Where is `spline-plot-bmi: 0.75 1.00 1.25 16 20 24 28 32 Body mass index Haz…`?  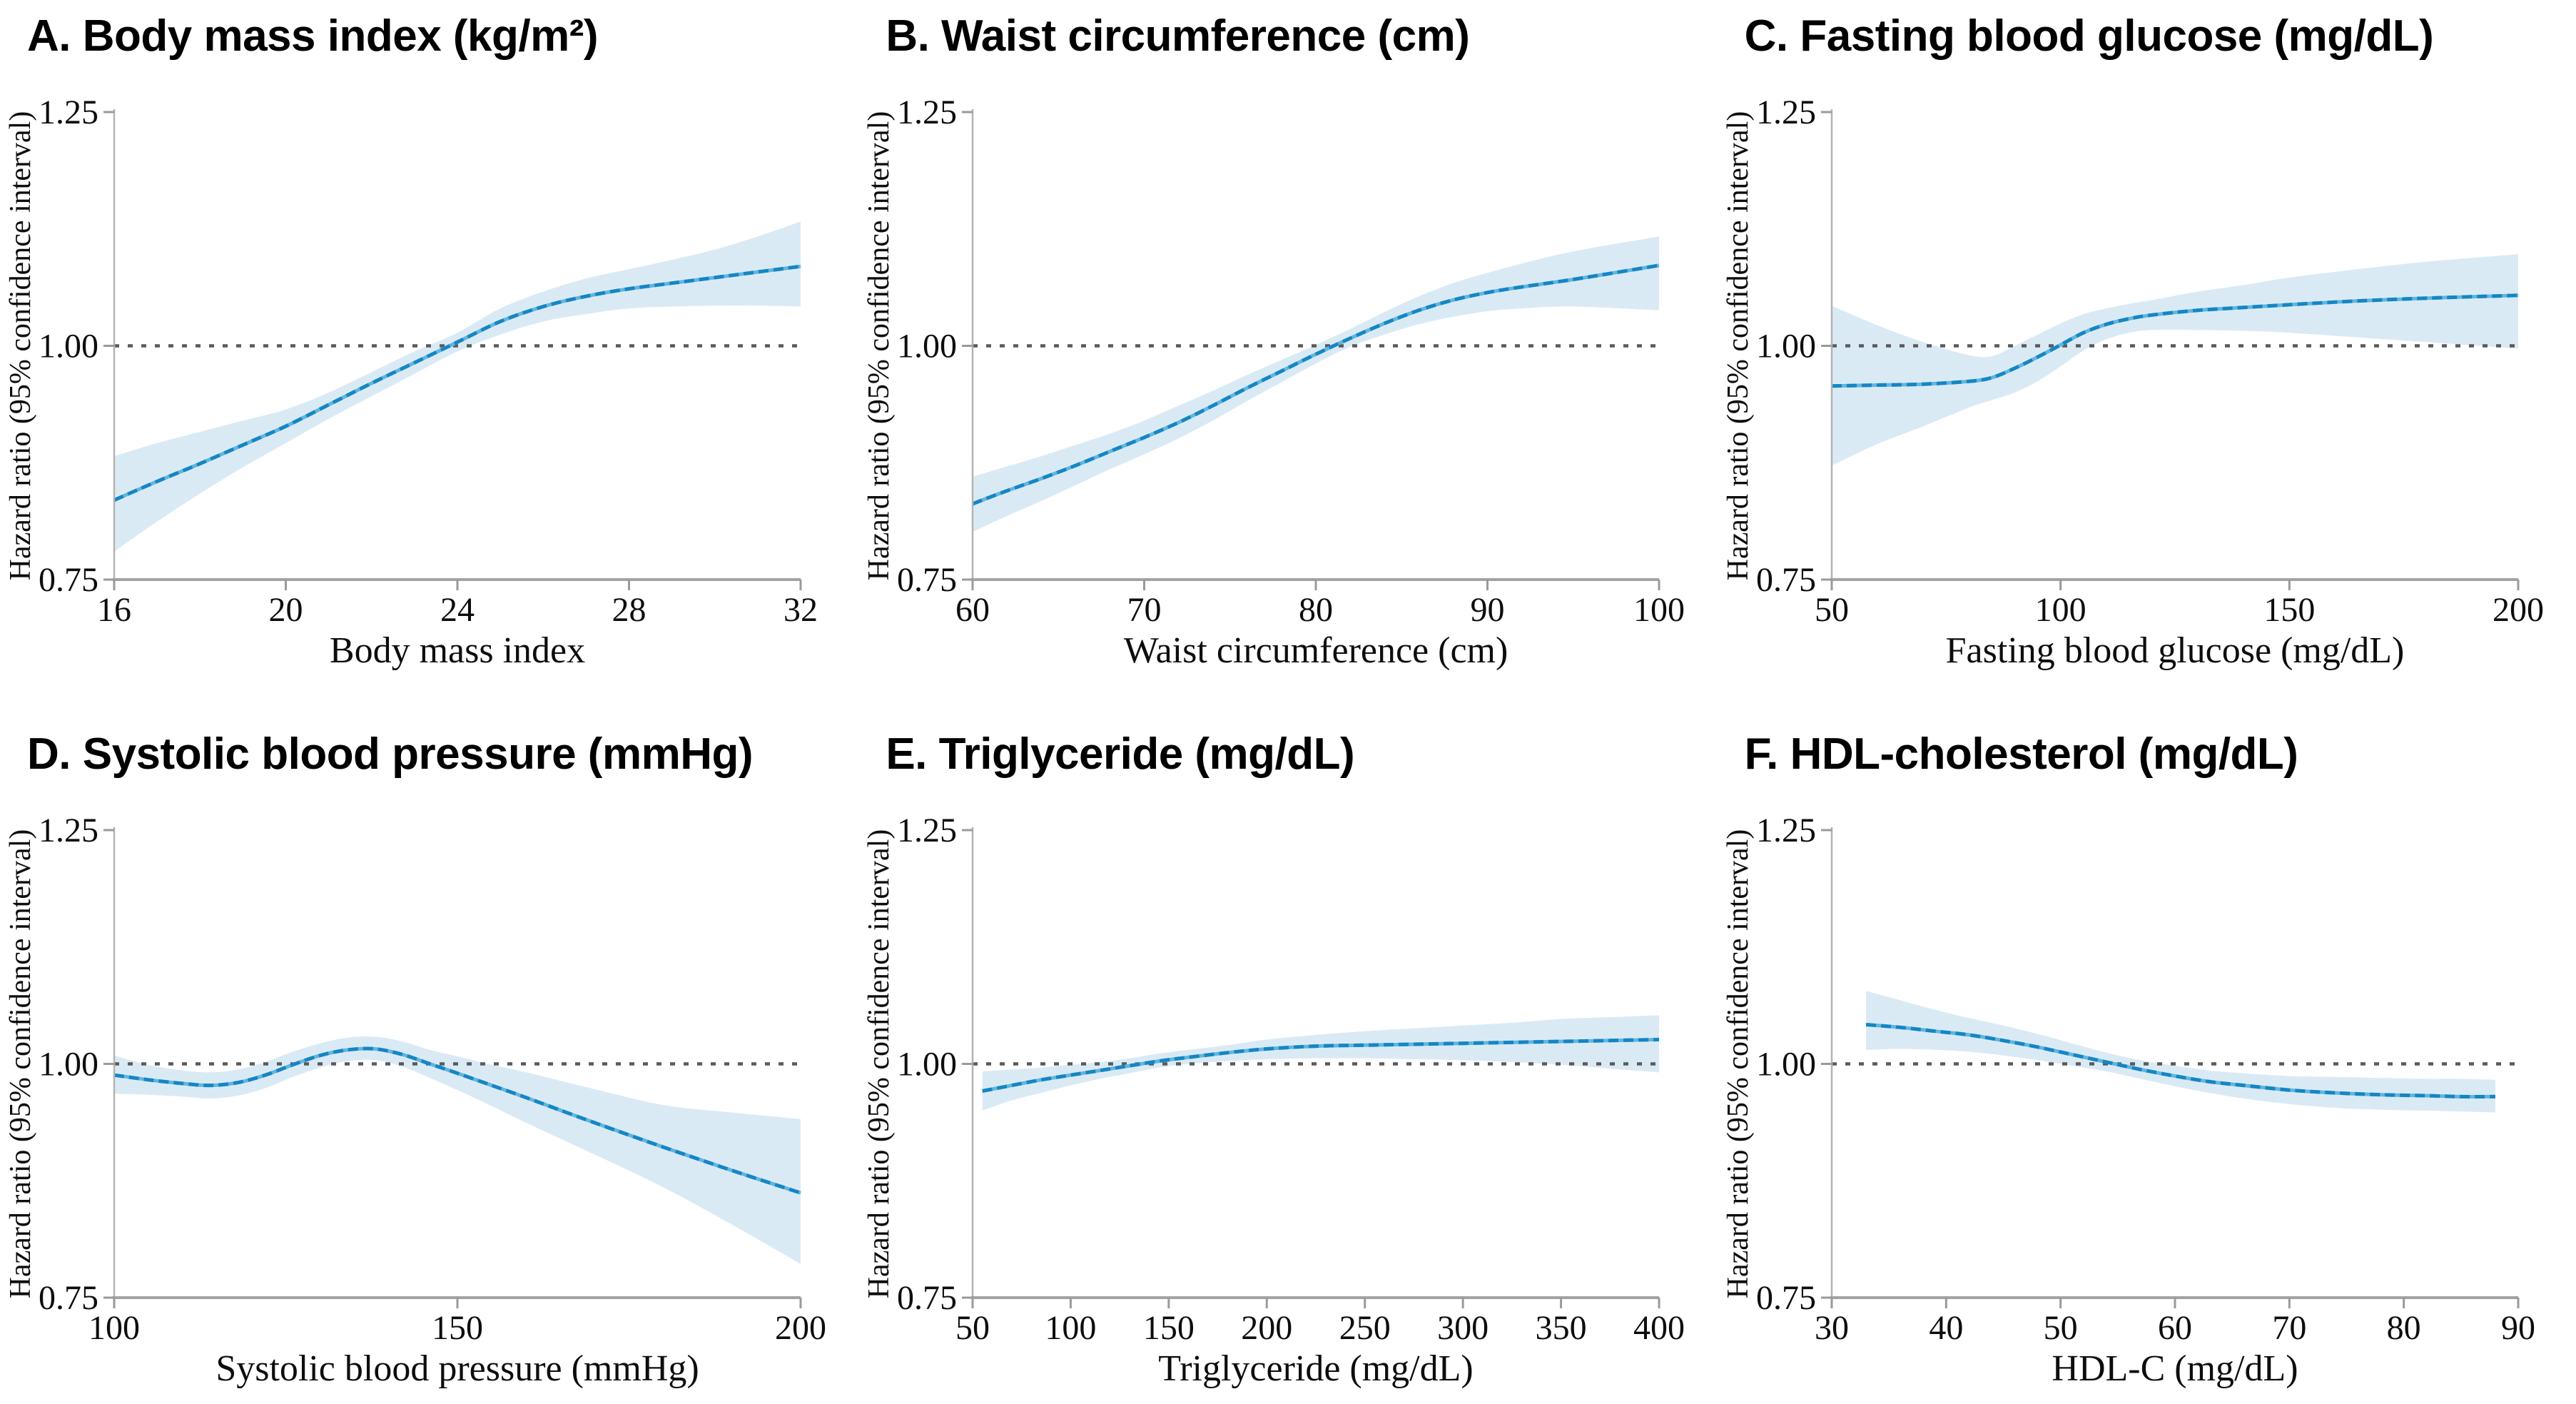
spline-plot-bmi: 0.75 1.00 1.25 16 20 24 28 32 Body mass index Haz… is located at coordinates (411, 382).